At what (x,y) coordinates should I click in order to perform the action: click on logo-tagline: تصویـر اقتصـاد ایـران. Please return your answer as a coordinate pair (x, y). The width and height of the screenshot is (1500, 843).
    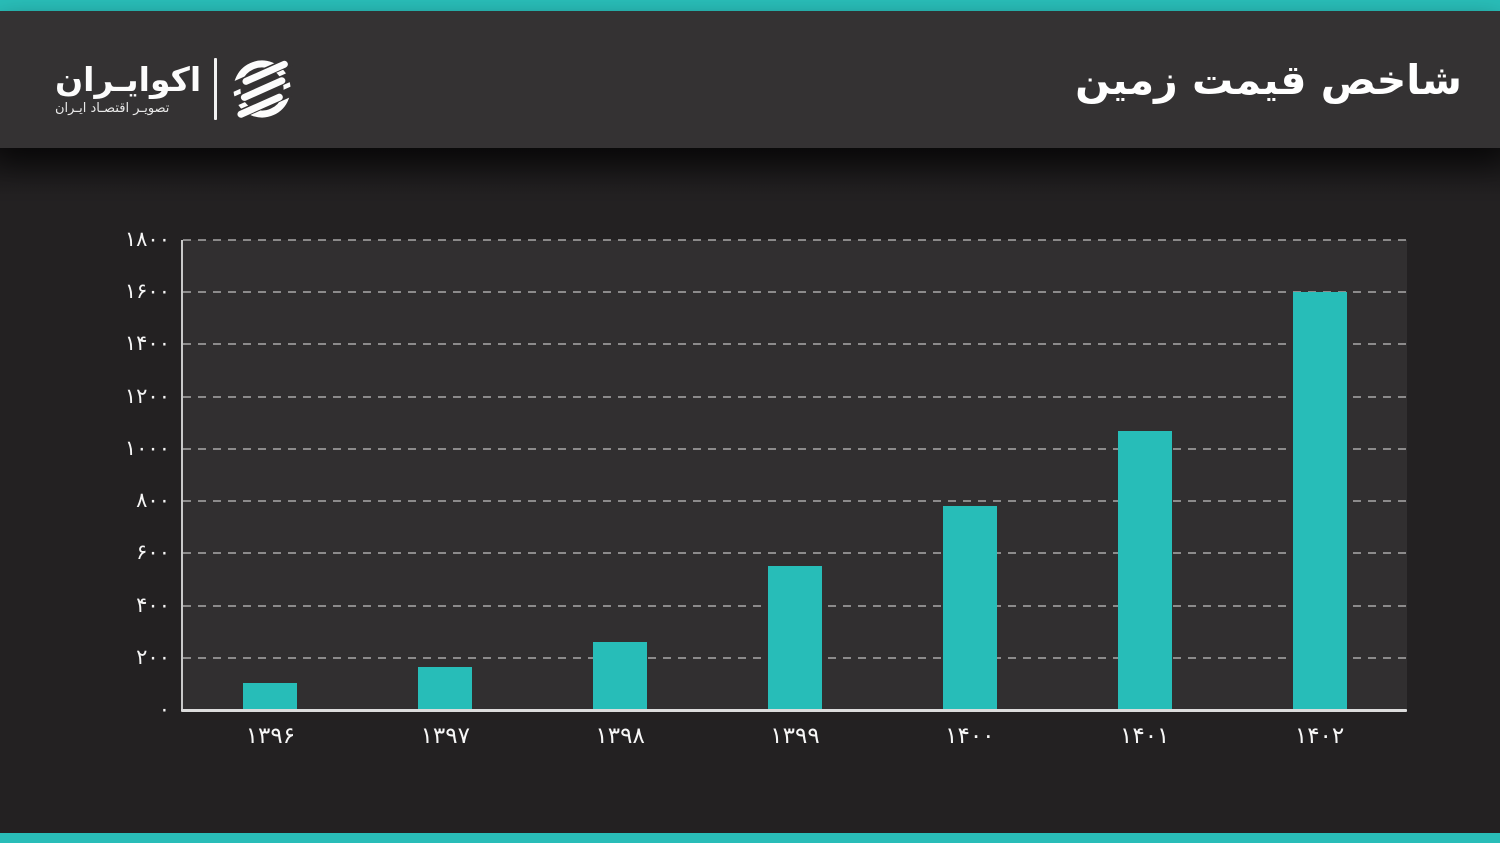
    Looking at the image, I should click on (112, 109).